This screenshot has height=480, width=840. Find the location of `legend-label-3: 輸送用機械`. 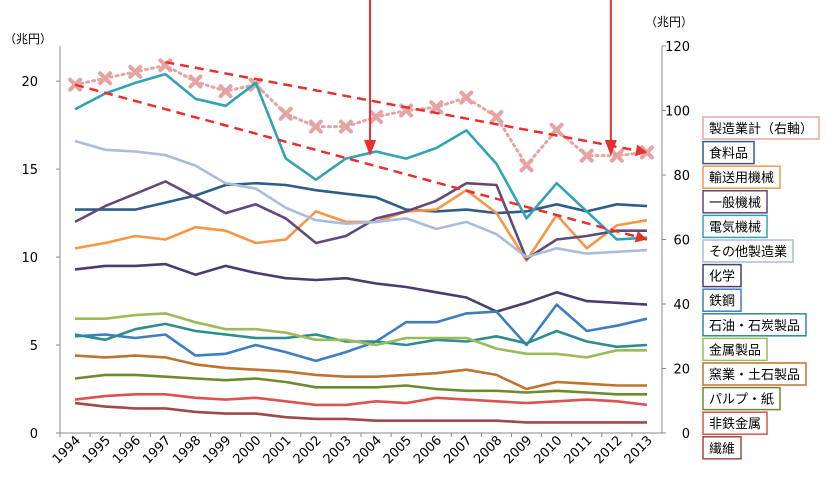

legend-label-3: 輸送用機械 is located at coordinates (741, 178).